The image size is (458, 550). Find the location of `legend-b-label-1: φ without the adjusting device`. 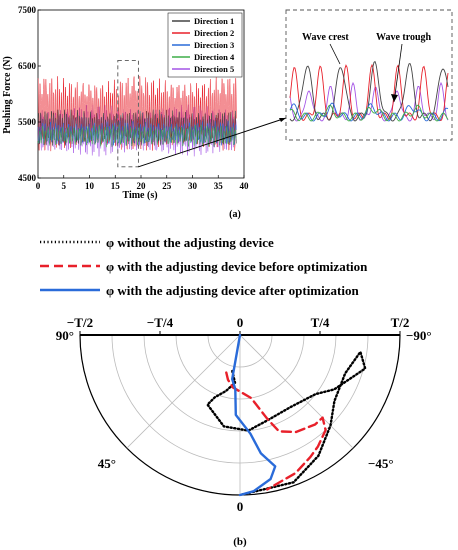

legend-b-label-1: φ without the adjusting device is located at coordinates (190, 242).